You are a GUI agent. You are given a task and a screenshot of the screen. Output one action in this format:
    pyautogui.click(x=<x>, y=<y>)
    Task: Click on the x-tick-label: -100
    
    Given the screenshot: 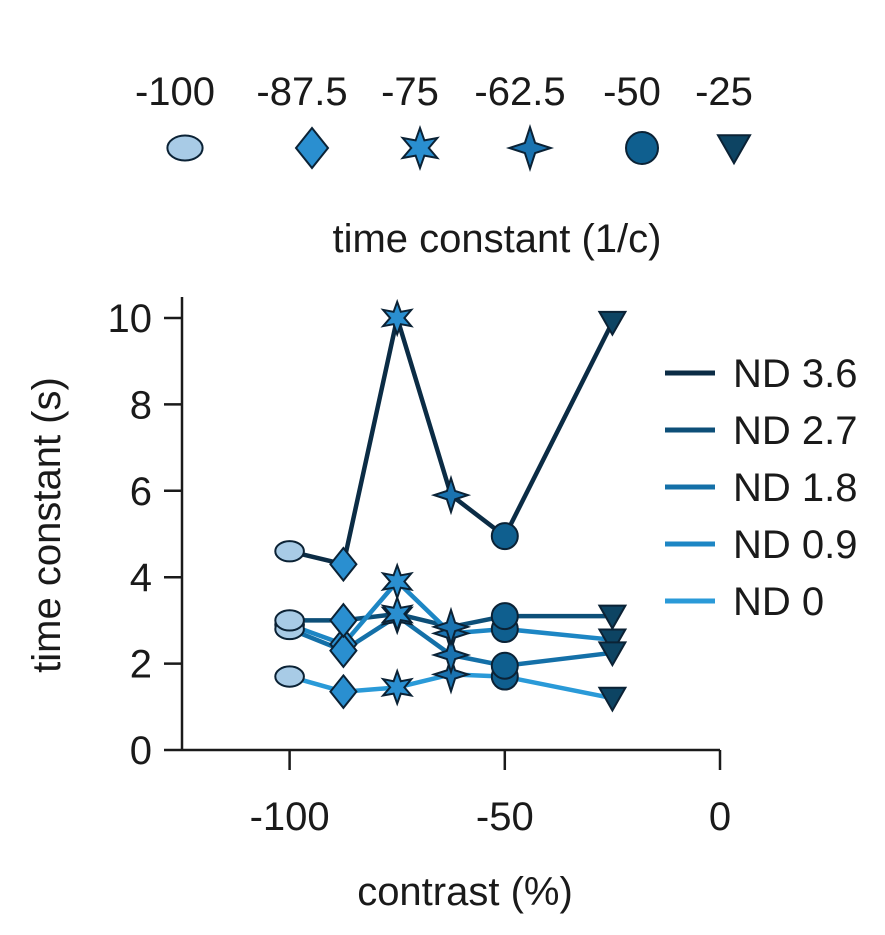 What is the action you would take?
    pyautogui.click(x=290, y=817)
    